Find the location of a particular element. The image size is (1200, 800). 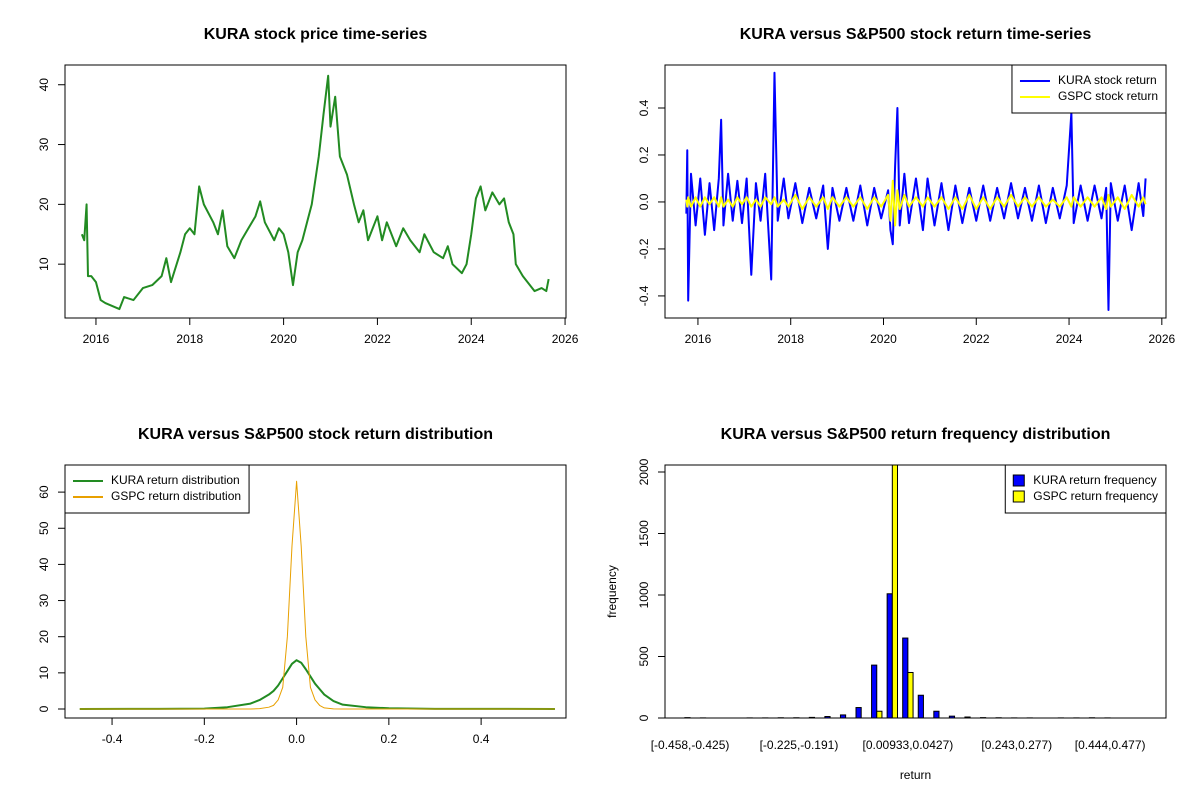

x-tick-label: [0.243,0.277) is located at coordinates (1016, 745).